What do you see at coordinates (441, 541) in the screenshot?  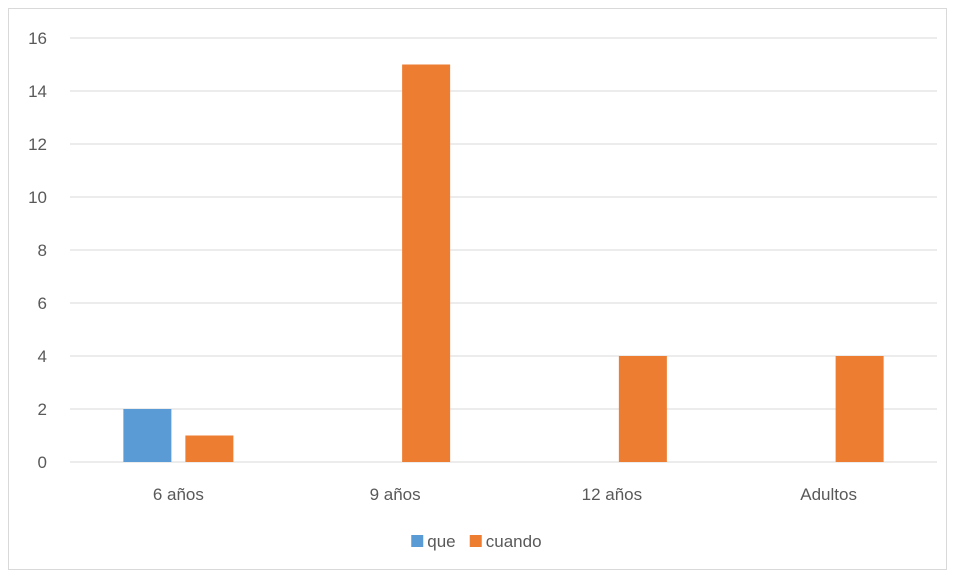 I see `legend-label-que: que` at bounding box center [441, 541].